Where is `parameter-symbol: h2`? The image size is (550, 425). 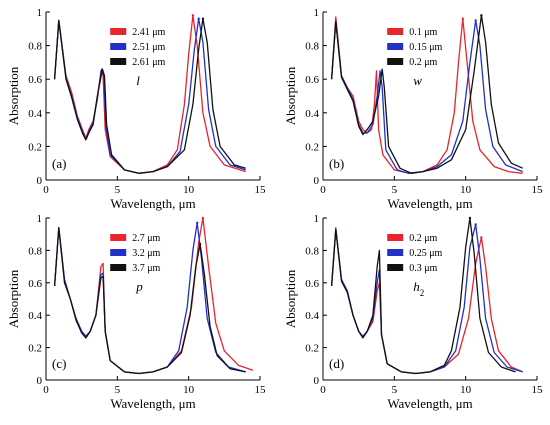 parameter-symbol: h2 is located at coordinates (418, 288).